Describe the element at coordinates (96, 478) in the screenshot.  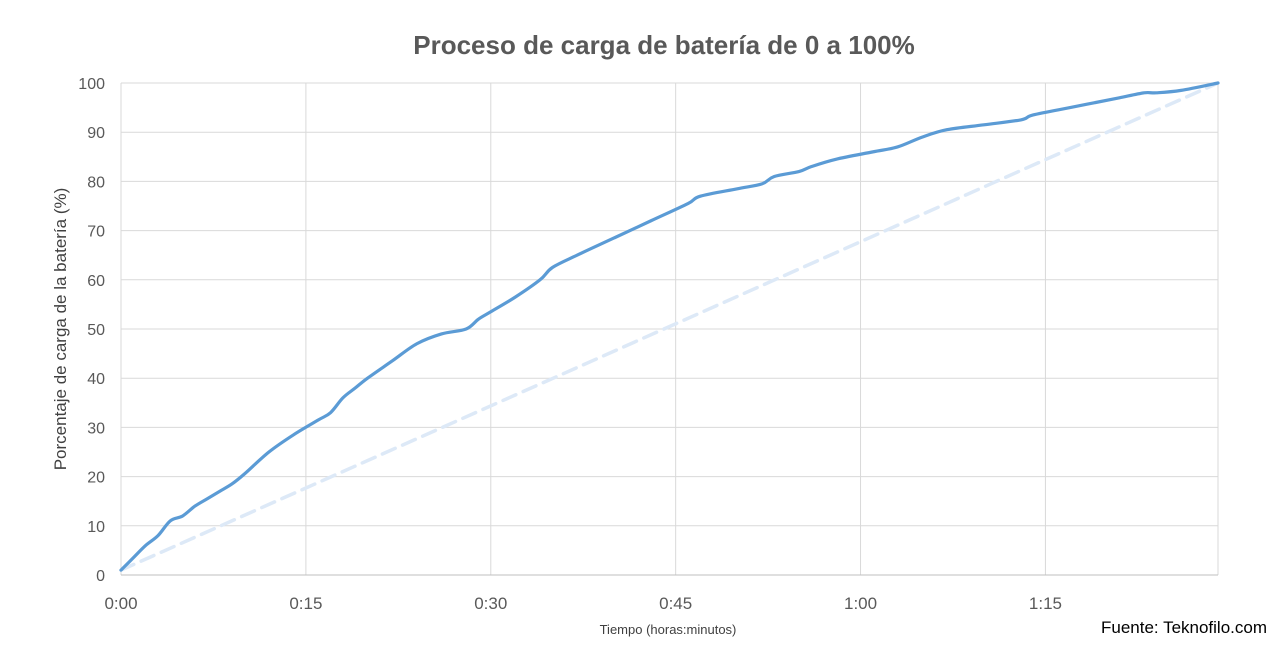
I see `y-tick-label: 20` at that location.